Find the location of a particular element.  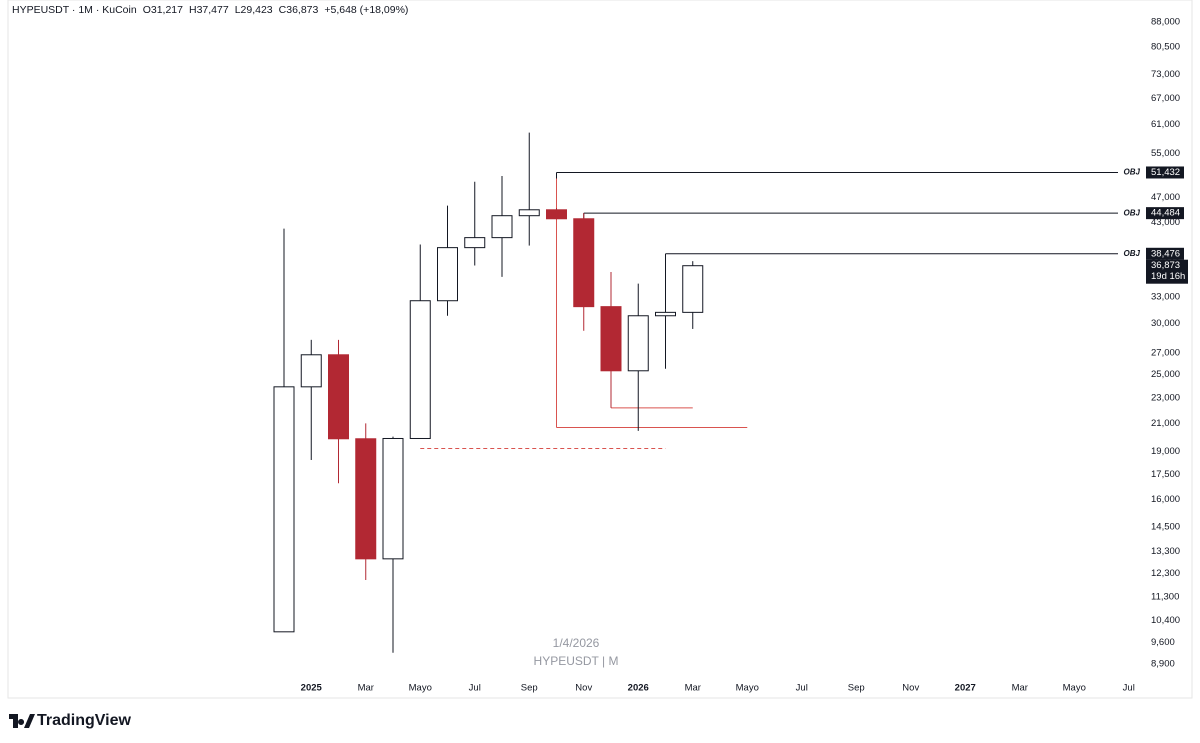

x-tick-label: 2027 is located at coordinates (965, 688).